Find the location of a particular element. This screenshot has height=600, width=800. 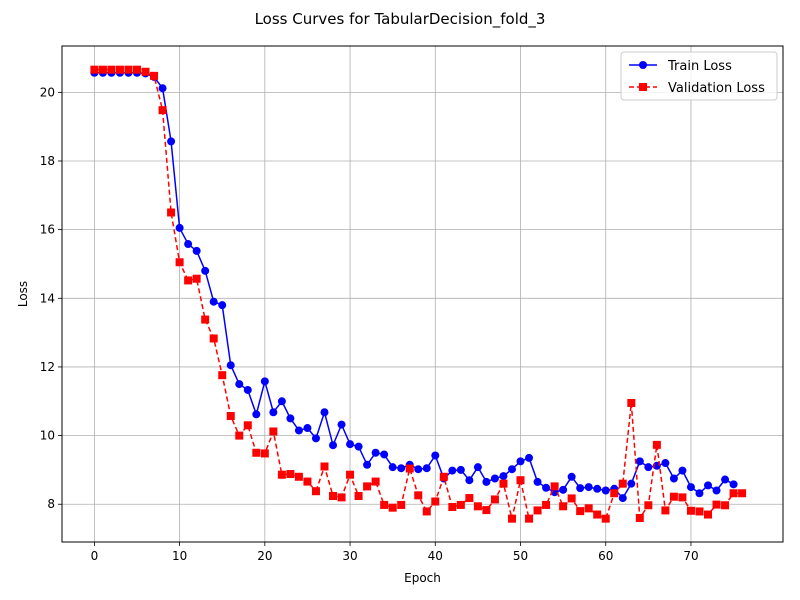

x-tick-label: 50 is located at coordinates (520, 556).